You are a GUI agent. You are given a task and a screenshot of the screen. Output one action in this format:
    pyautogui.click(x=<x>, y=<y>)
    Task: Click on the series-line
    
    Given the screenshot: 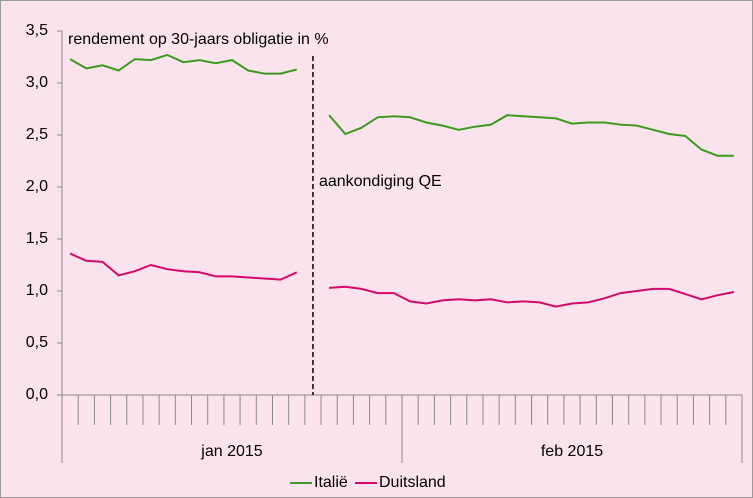 What is the action you would take?
    pyautogui.click(x=402, y=280)
    